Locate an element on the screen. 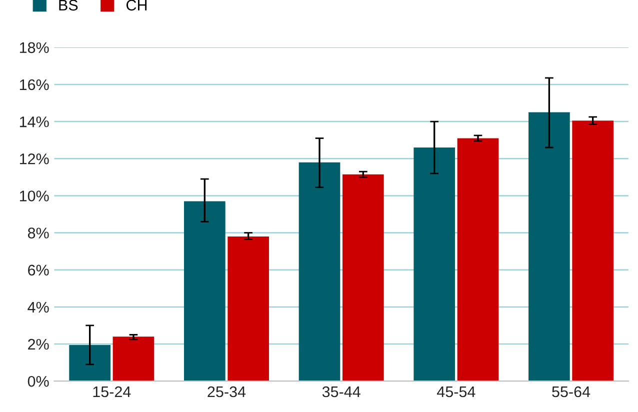 The height and width of the screenshot is (412, 638). legend-label: CH is located at coordinates (136, 5).